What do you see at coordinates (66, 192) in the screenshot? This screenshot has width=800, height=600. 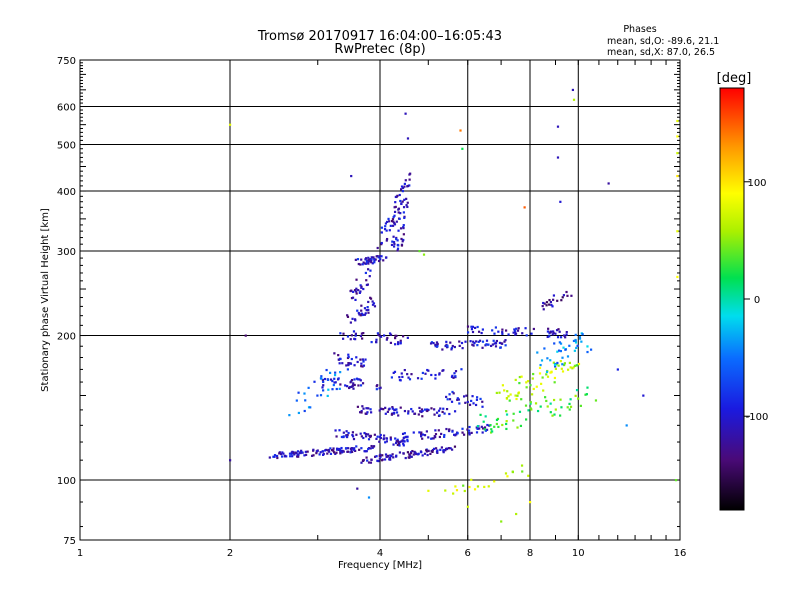 I see `y-tick-label: 400` at bounding box center [66, 192].